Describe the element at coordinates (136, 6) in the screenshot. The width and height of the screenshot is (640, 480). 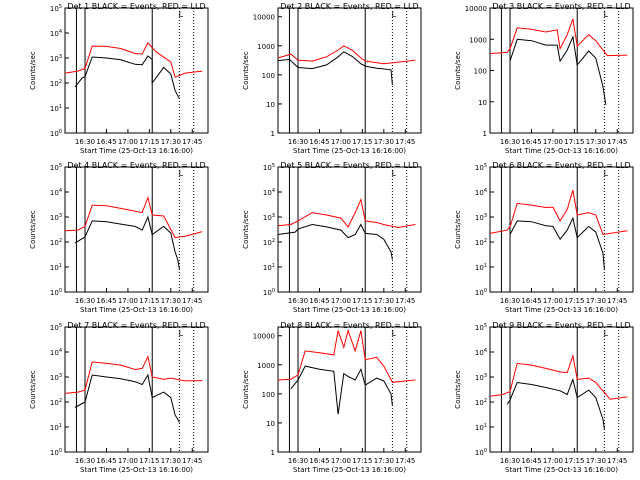
I see `panel-title: Det 1 BLACK = Events, RED = LLD` at that location.